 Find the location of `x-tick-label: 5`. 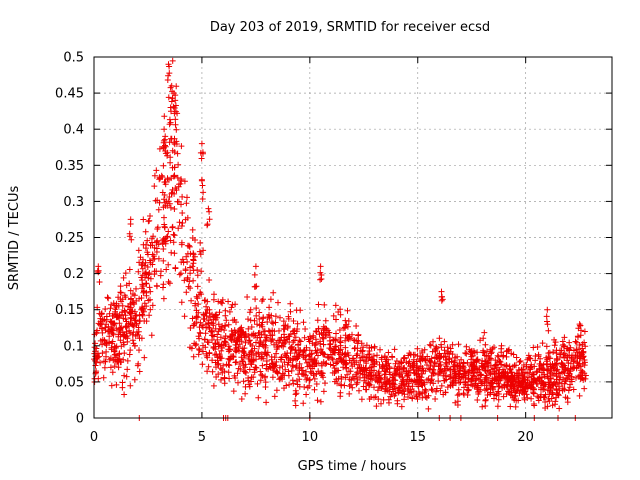

x-tick-label: 5 is located at coordinates (202, 437).